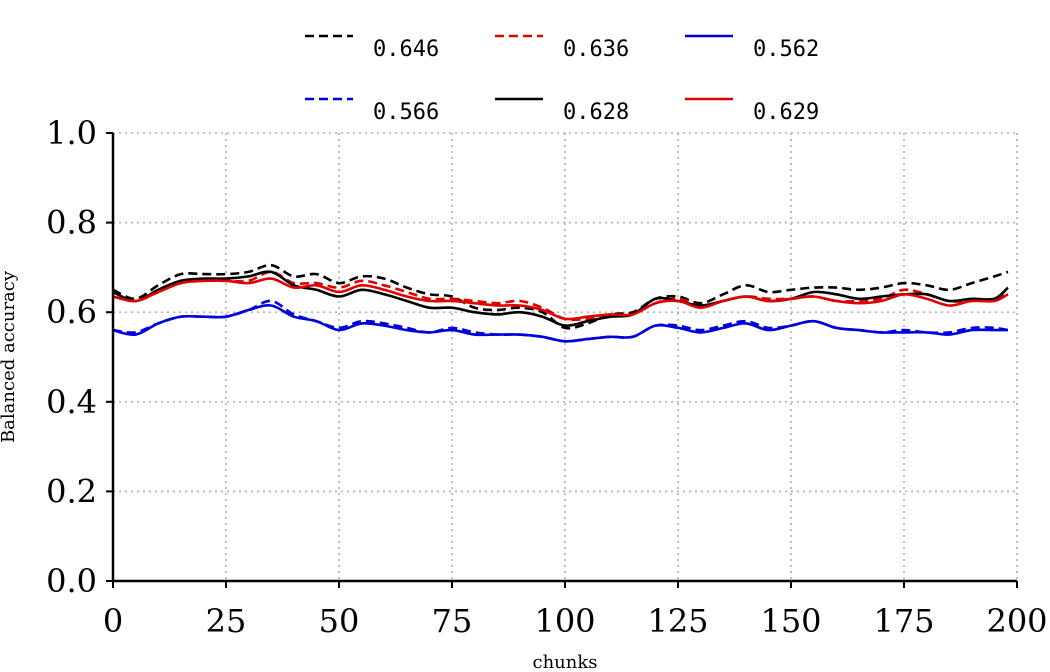  I want to click on legend: 0.646 0.636 0.562 0.566 0.628 0.629, so click(562, 79).